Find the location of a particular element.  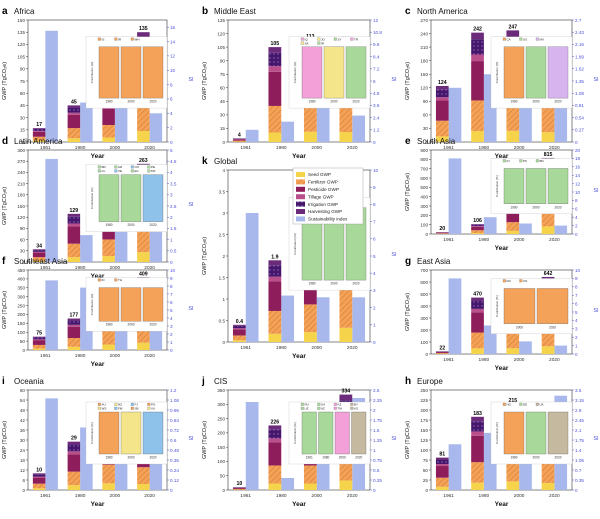

si-tick-label: 9 is located at coordinates (374, 187).